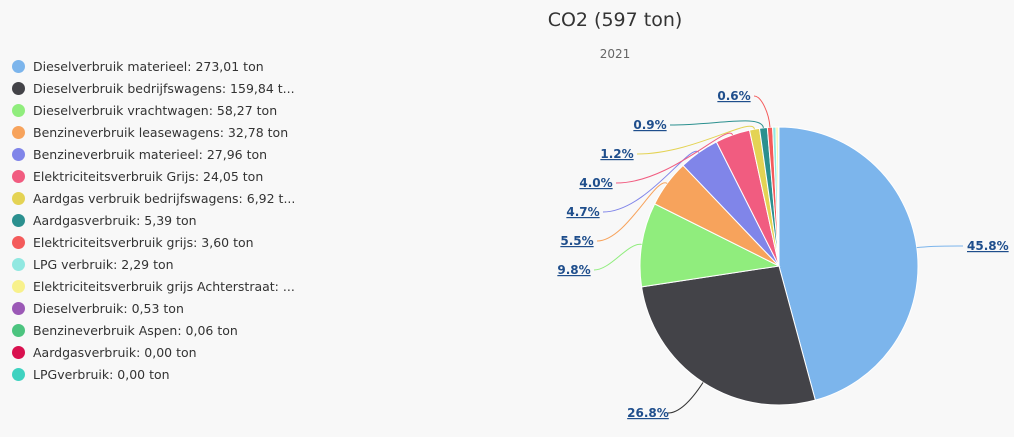 The width and height of the screenshot is (1014, 437). Describe the element at coordinates (573, 270) in the screenshot. I see `data-label: 9.8%` at that location.